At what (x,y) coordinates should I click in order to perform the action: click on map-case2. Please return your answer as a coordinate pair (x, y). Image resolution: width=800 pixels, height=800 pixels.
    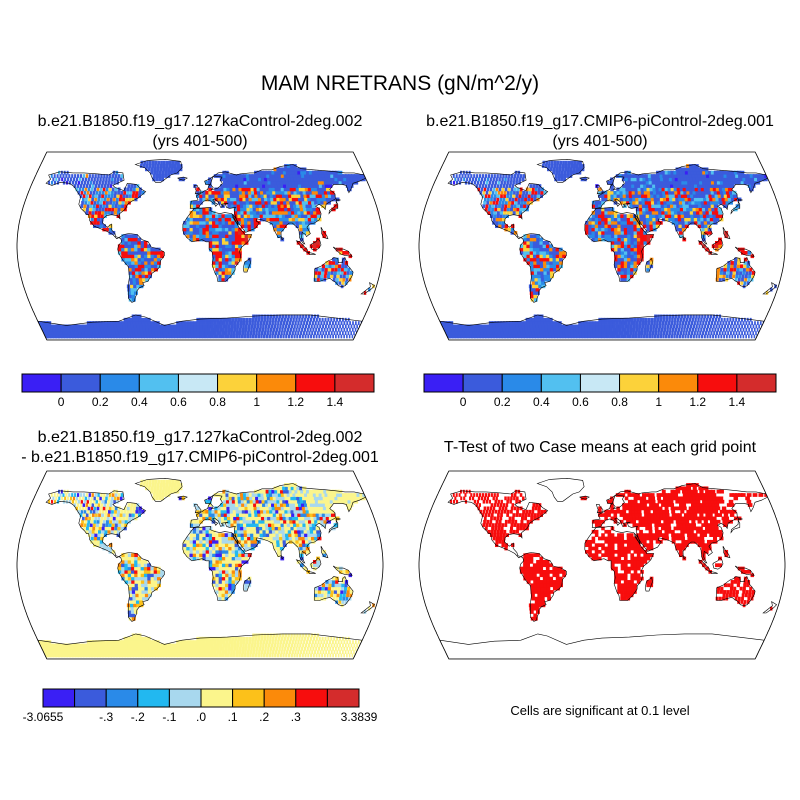
    Looking at the image, I should click on (602, 246).